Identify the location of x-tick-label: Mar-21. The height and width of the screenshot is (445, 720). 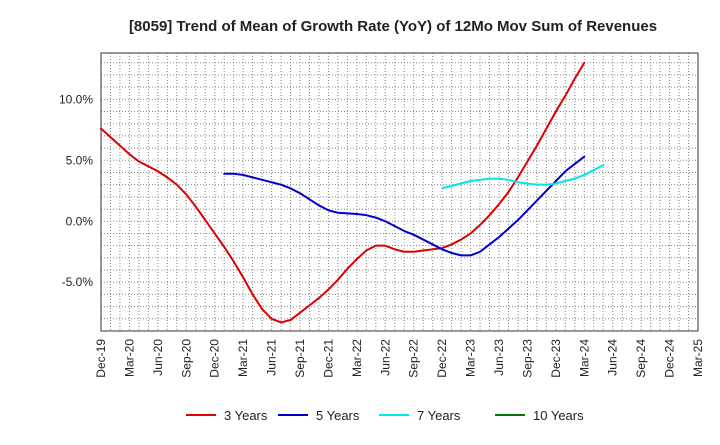
(243, 358).